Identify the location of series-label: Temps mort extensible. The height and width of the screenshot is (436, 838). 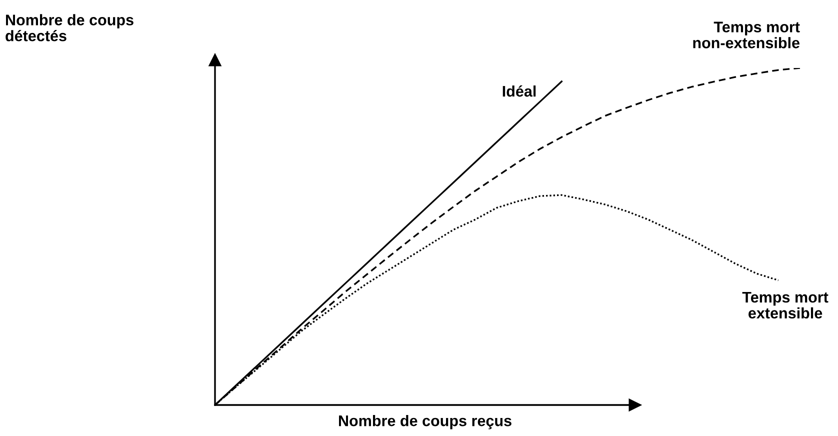
(785, 305).